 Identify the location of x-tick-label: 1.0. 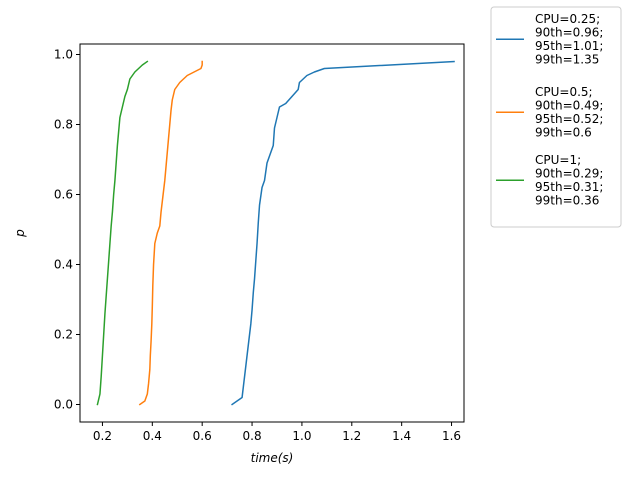
(301, 436).